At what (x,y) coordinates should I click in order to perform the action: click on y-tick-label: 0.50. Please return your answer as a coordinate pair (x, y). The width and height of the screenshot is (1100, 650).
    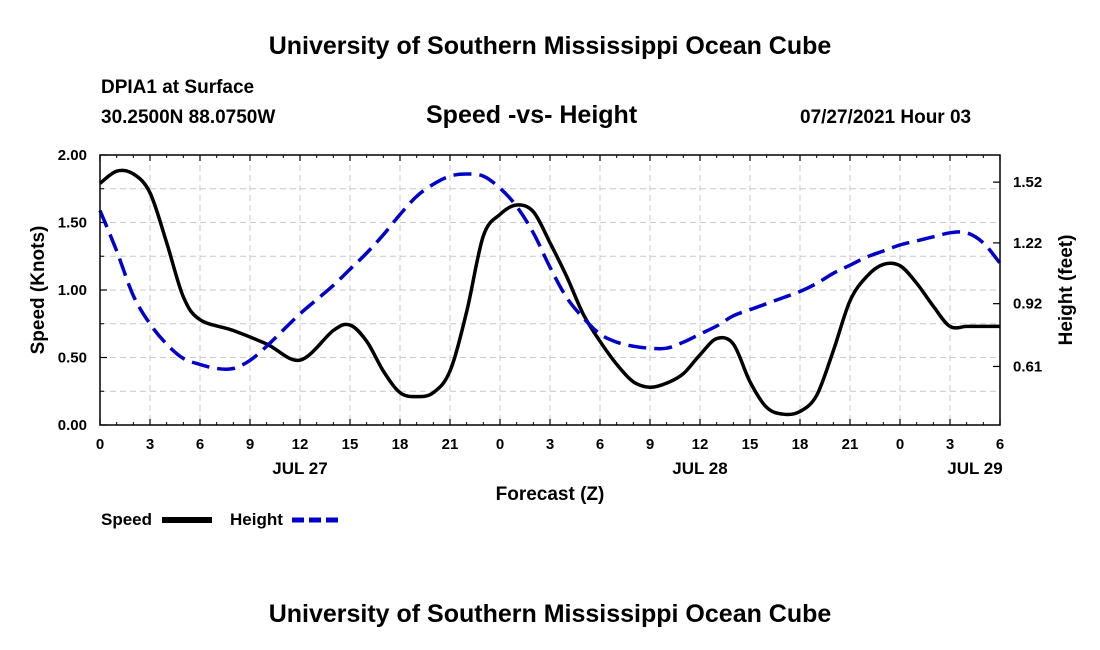
    Looking at the image, I should click on (72, 358).